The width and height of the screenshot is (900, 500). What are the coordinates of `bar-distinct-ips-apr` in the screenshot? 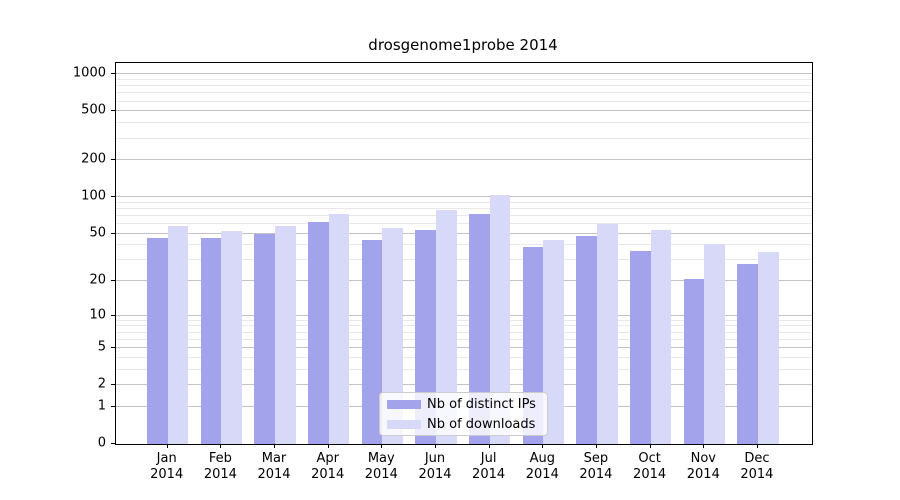 It's located at (318, 332).